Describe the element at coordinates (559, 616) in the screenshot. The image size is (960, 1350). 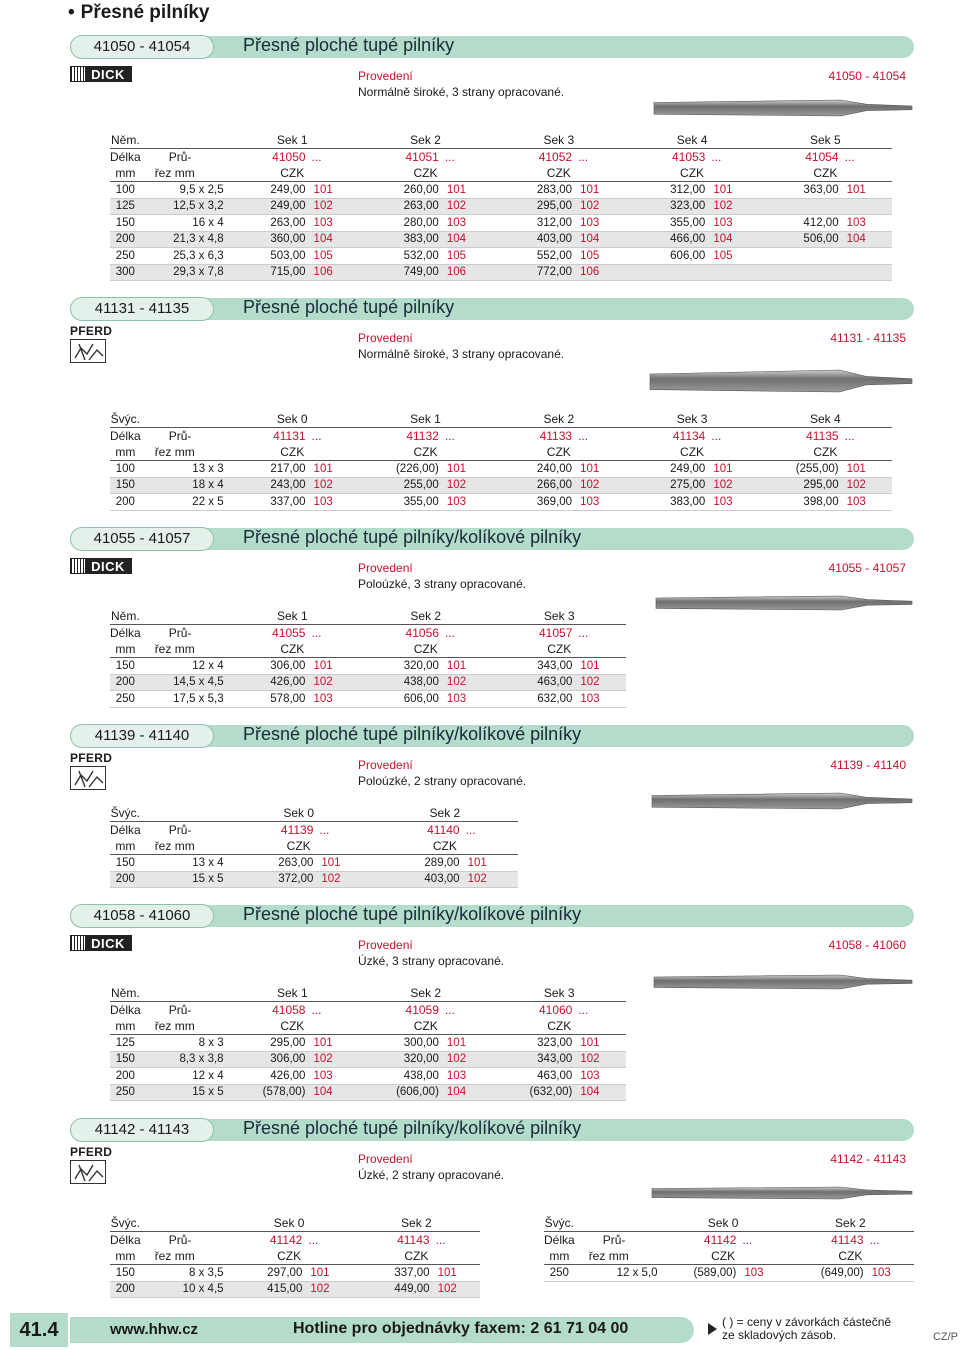
I see `header-sek: Sek 3` at that location.